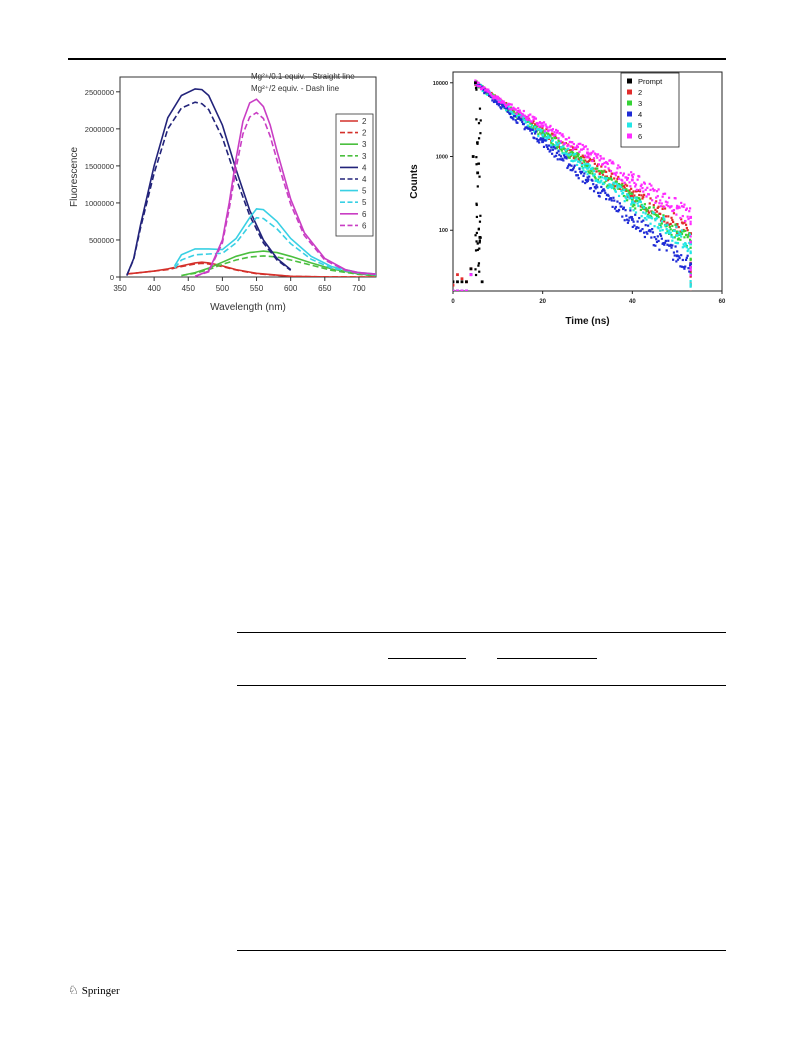 This screenshot has height=1053, width=793. I want to click on legend-label: 5, so click(640, 125).